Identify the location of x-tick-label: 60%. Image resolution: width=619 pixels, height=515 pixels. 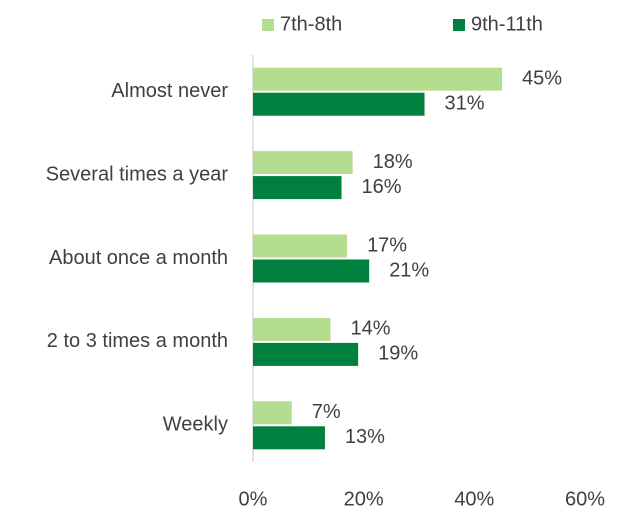
(585, 499).